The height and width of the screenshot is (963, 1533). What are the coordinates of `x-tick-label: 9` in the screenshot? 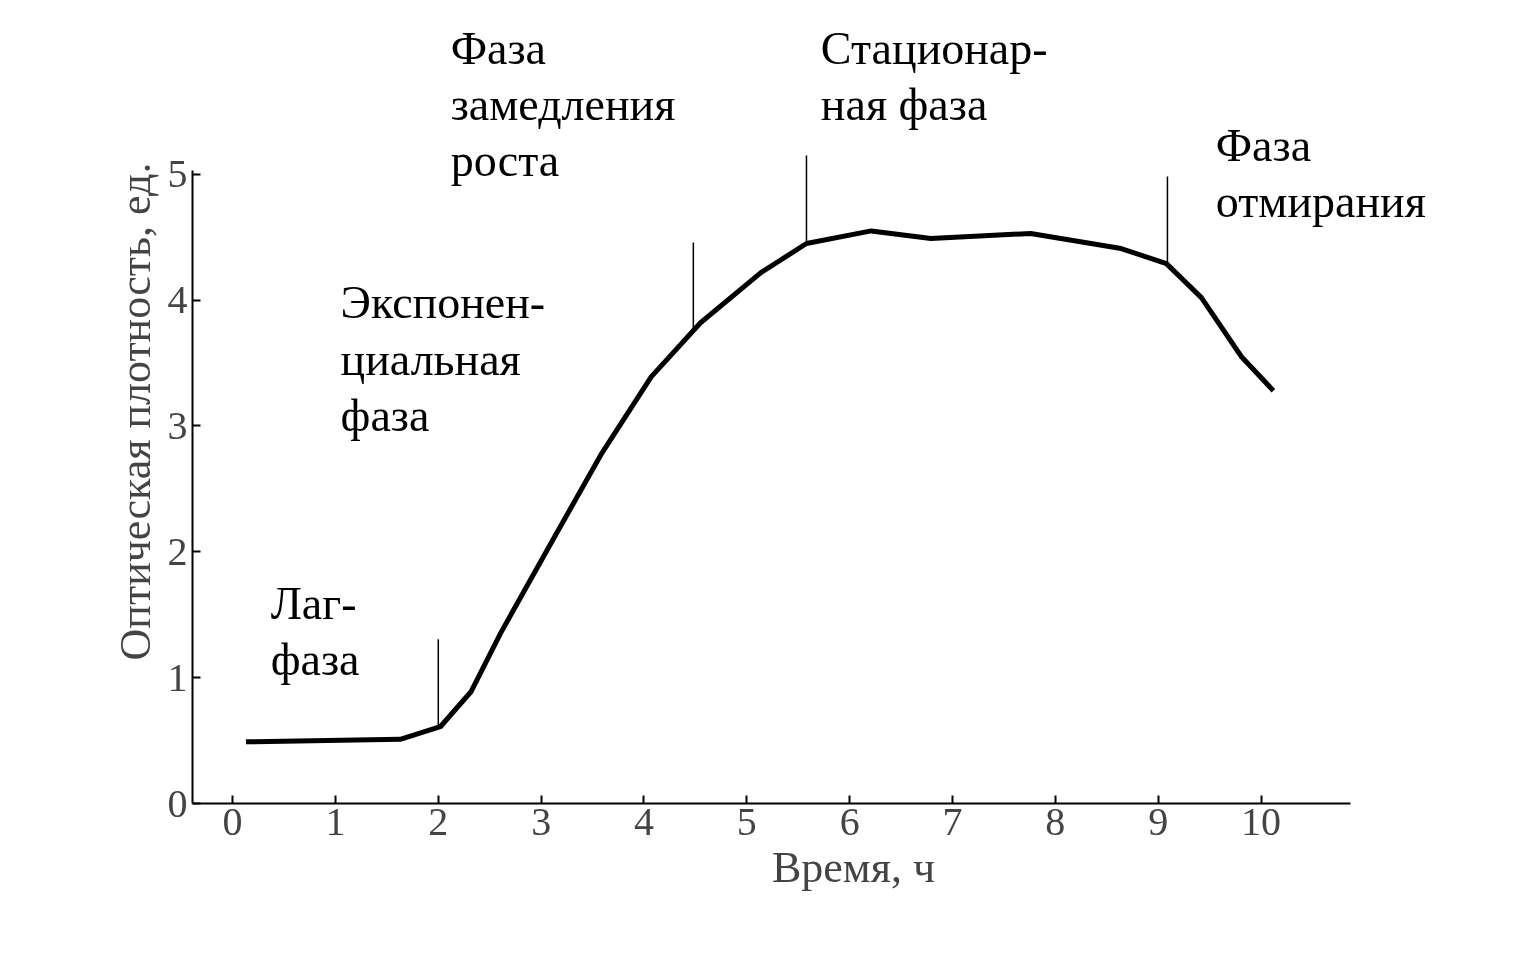 It's located at (1158, 821).